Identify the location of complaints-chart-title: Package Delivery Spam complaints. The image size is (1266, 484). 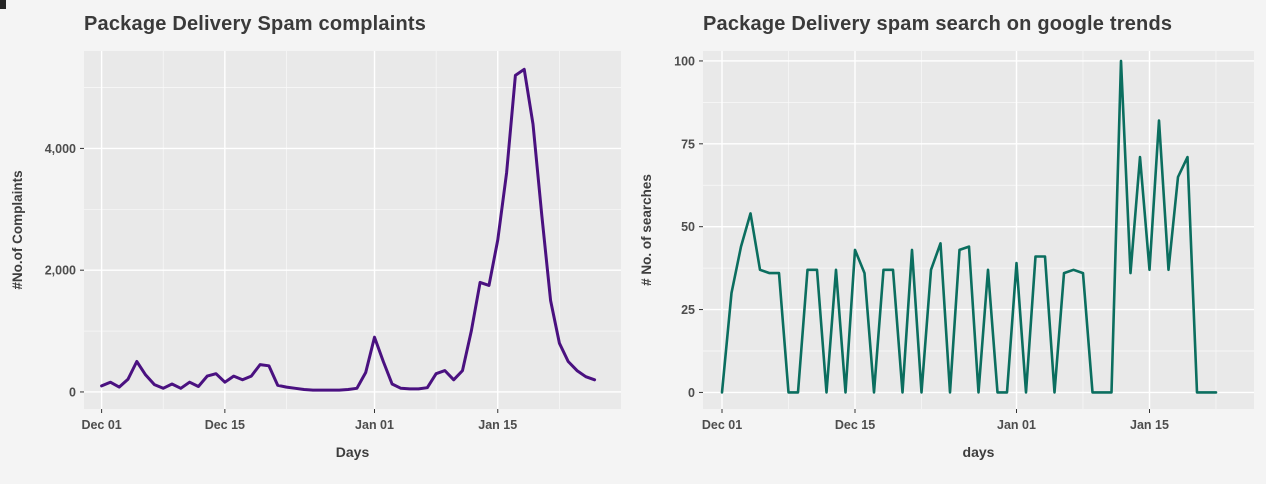
(255, 24).